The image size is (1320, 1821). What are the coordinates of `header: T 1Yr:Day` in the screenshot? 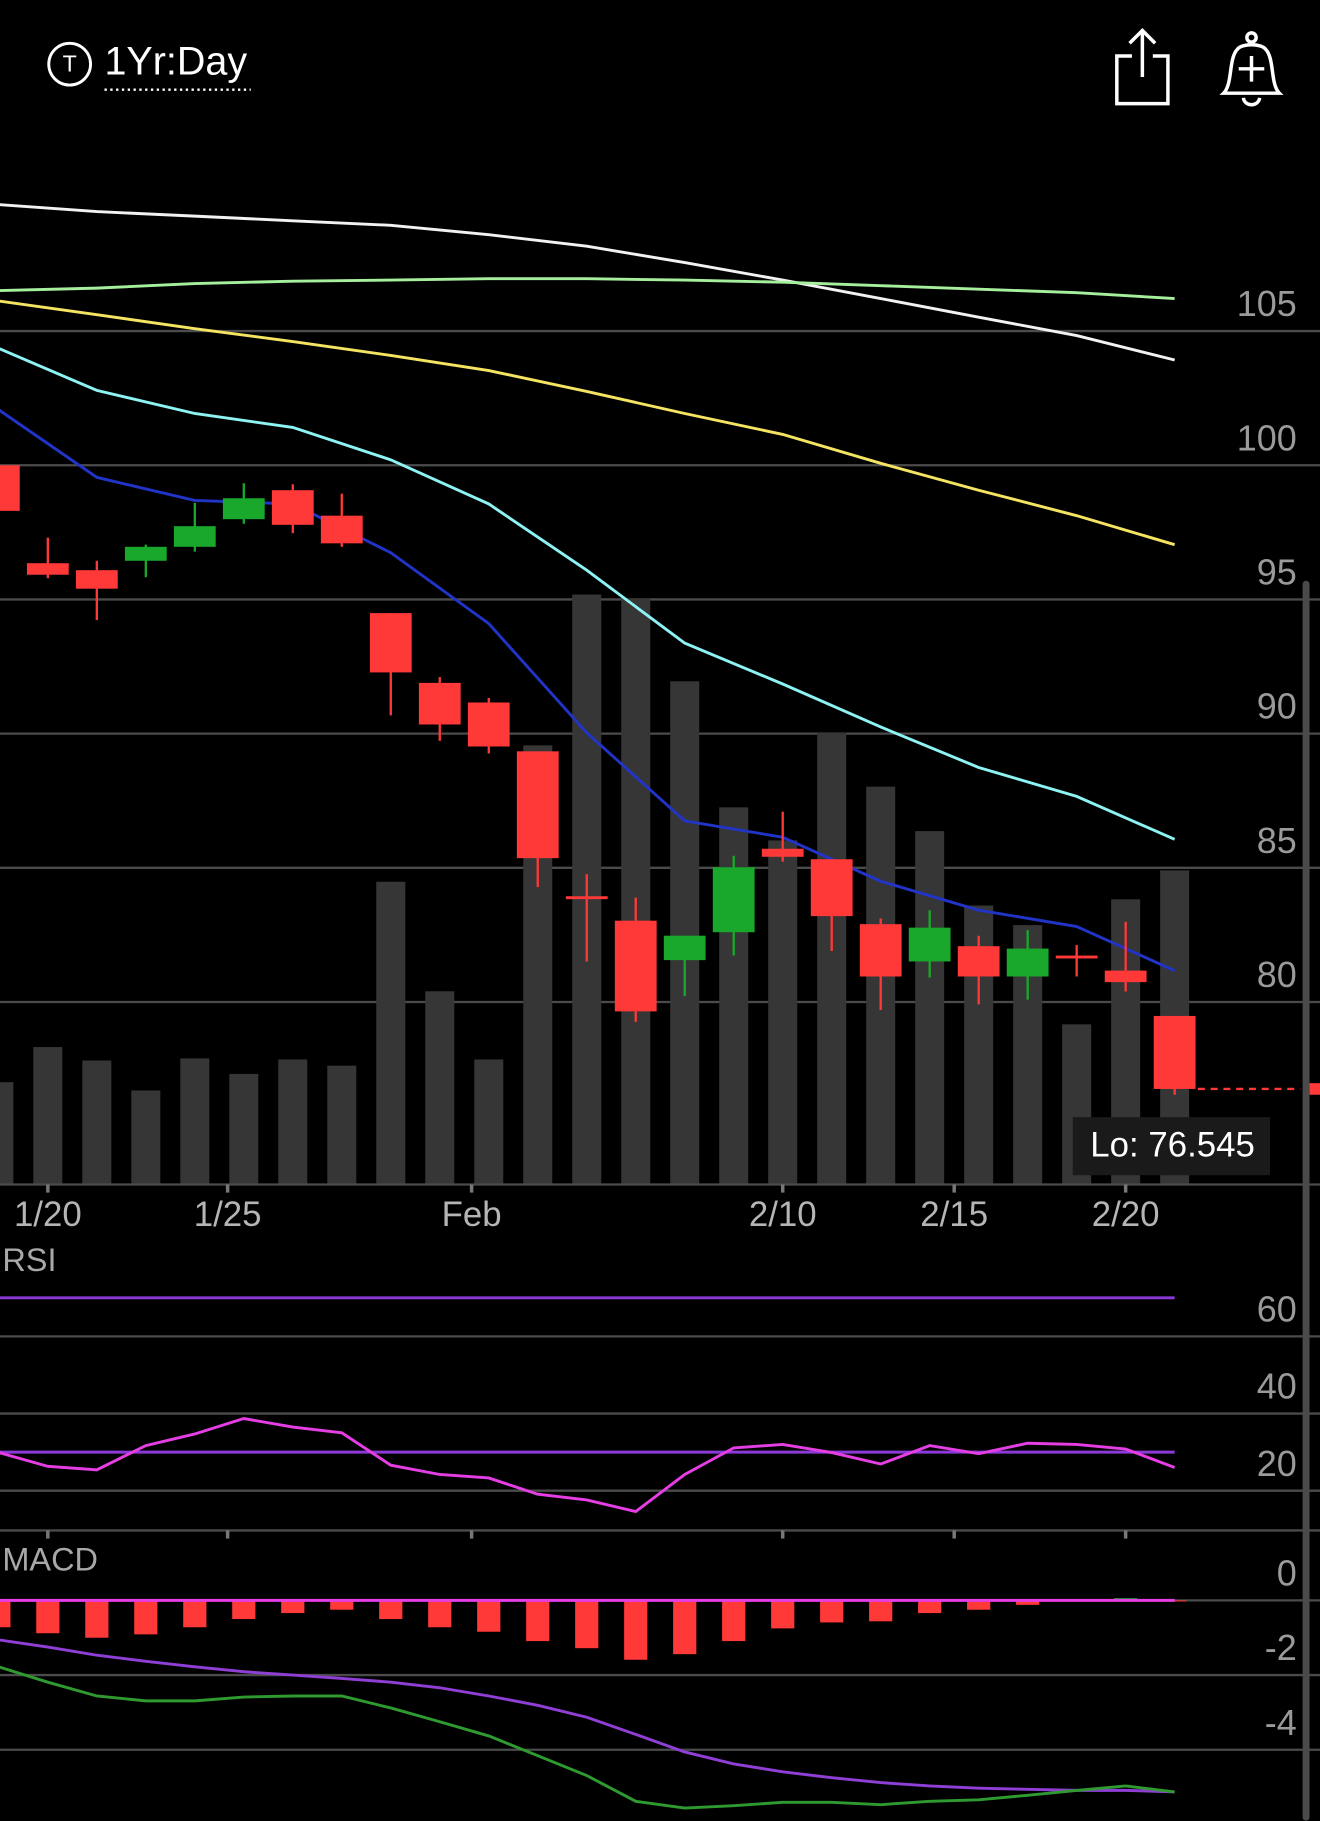 It's located at (665, 67).